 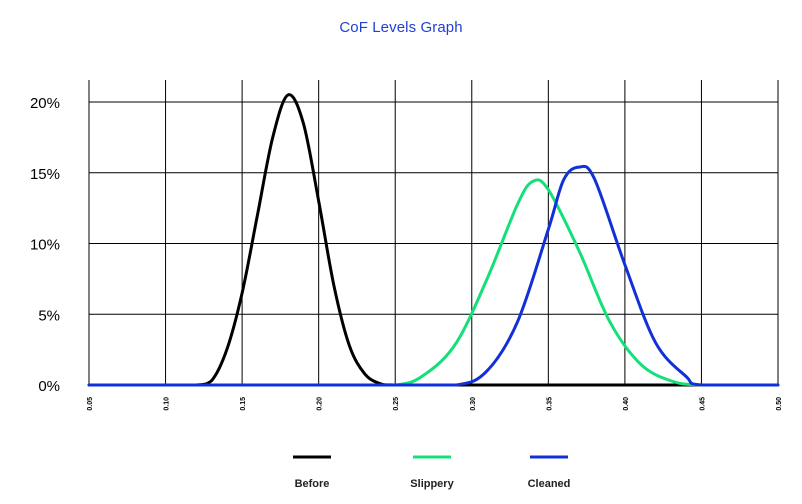 What do you see at coordinates (45, 103) in the screenshot?
I see `y-tick-label: 20%` at bounding box center [45, 103].